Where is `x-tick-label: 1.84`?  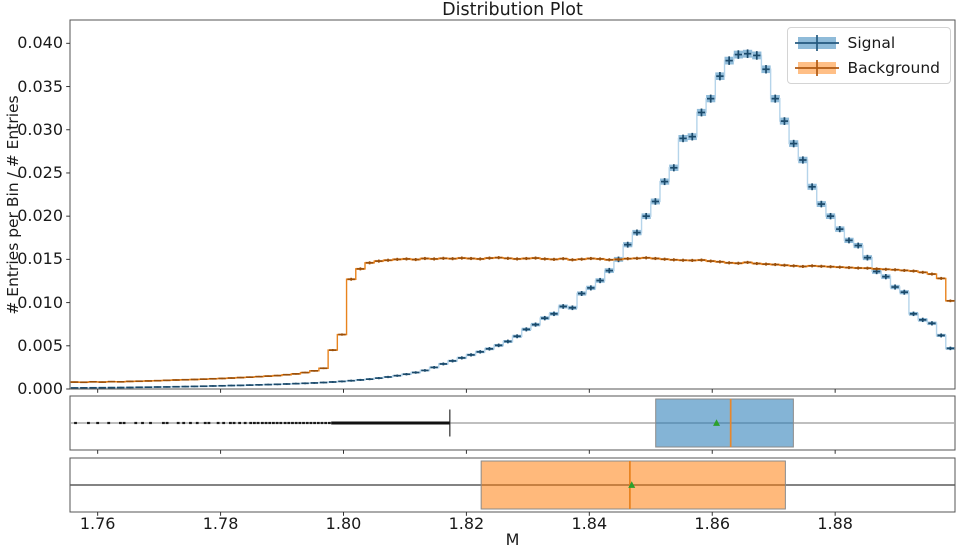
x-tick-label: 1.84 is located at coordinates (589, 523).